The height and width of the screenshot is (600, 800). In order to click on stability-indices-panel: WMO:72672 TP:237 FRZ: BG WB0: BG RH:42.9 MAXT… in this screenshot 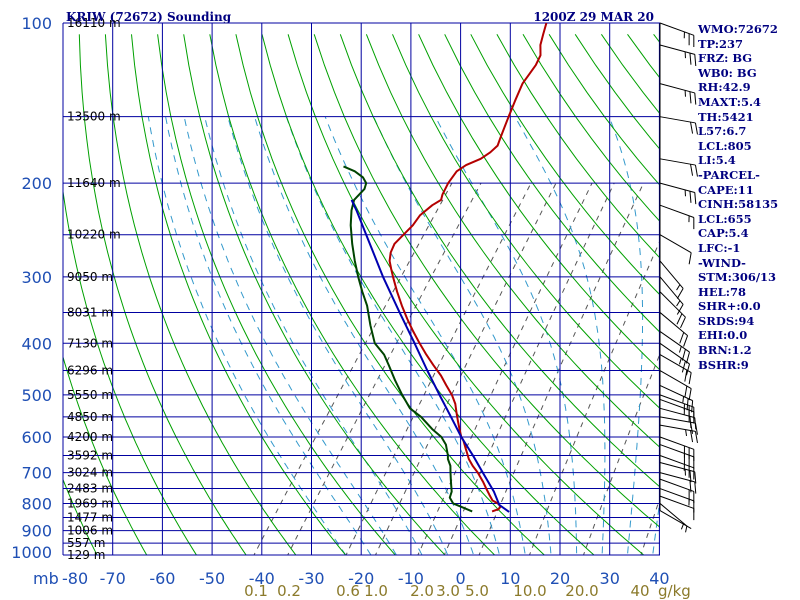, I will do `click(738, 197)`.